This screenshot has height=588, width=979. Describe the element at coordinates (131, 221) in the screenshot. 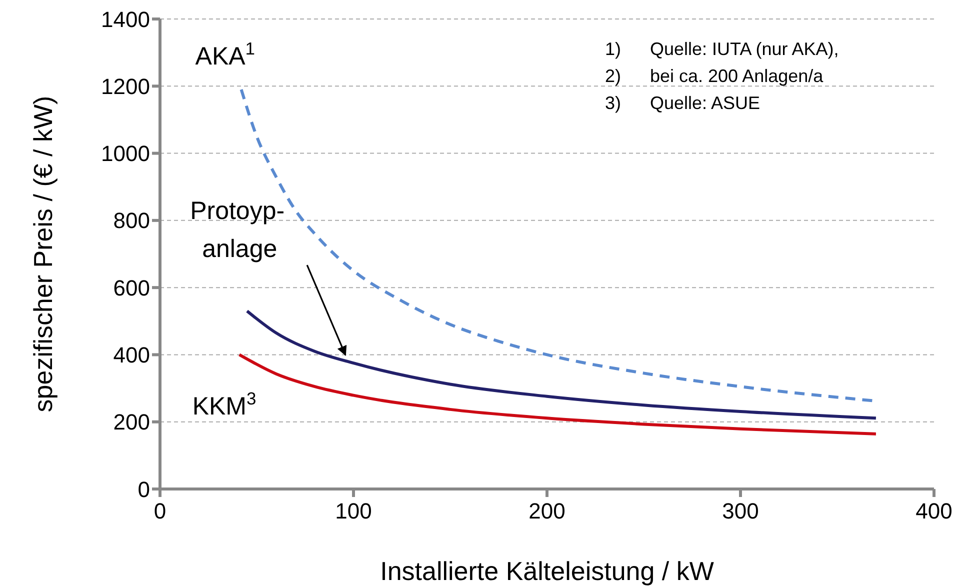

I see `y-tick-label: 800` at that location.